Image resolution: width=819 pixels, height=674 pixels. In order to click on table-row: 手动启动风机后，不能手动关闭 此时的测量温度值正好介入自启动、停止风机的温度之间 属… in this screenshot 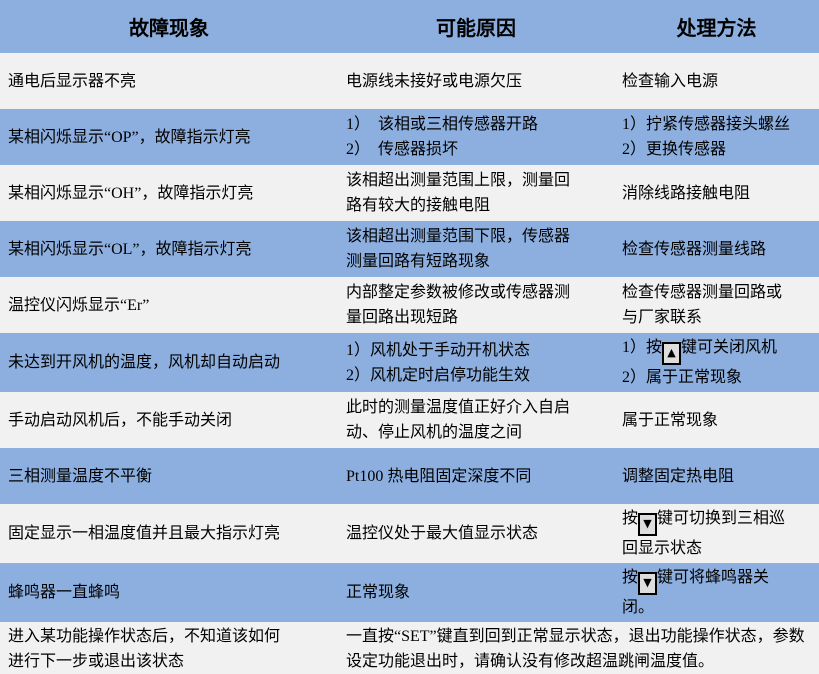, I will do `click(409, 420)`.